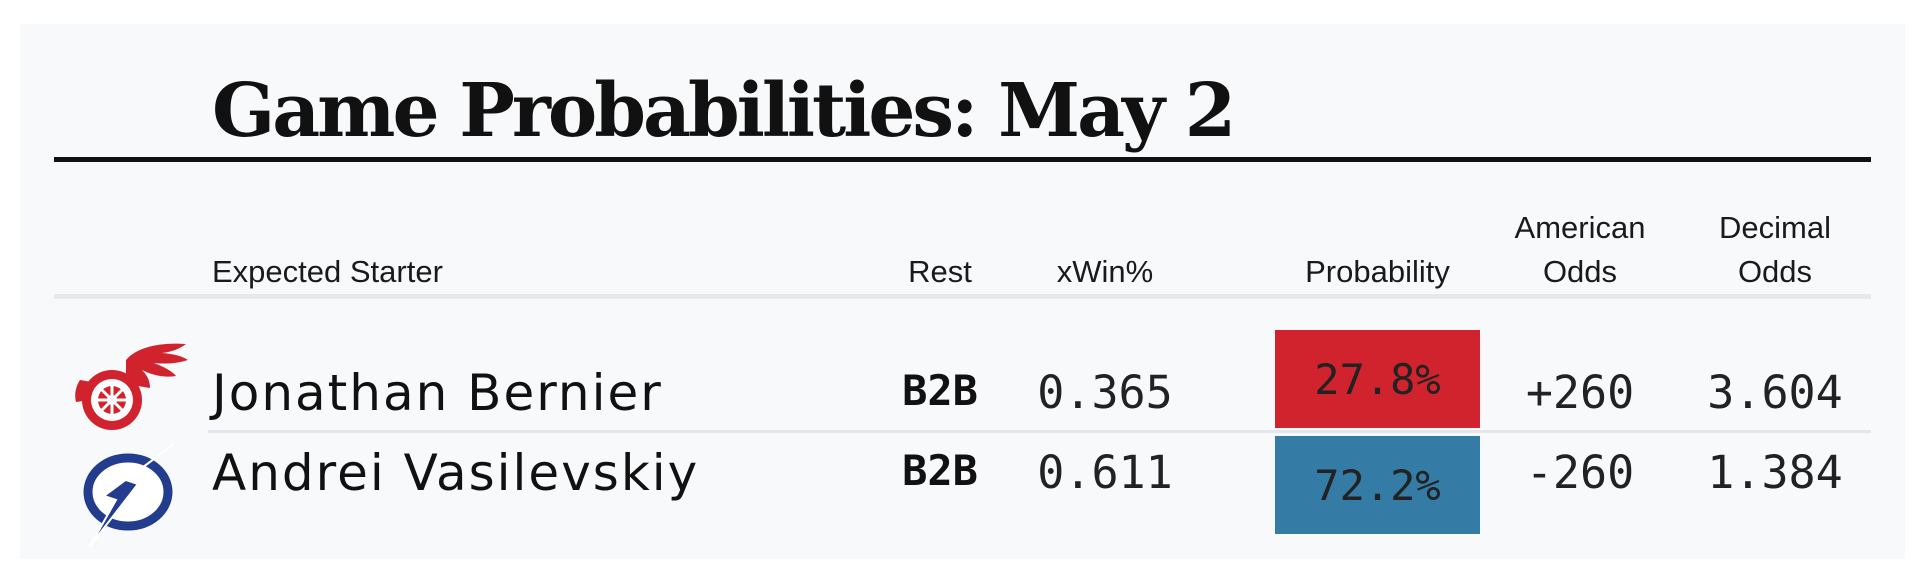 The image size is (1920, 580). Describe the element at coordinates (1377, 271) in the screenshot. I see `header-probability: Probability` at that location.